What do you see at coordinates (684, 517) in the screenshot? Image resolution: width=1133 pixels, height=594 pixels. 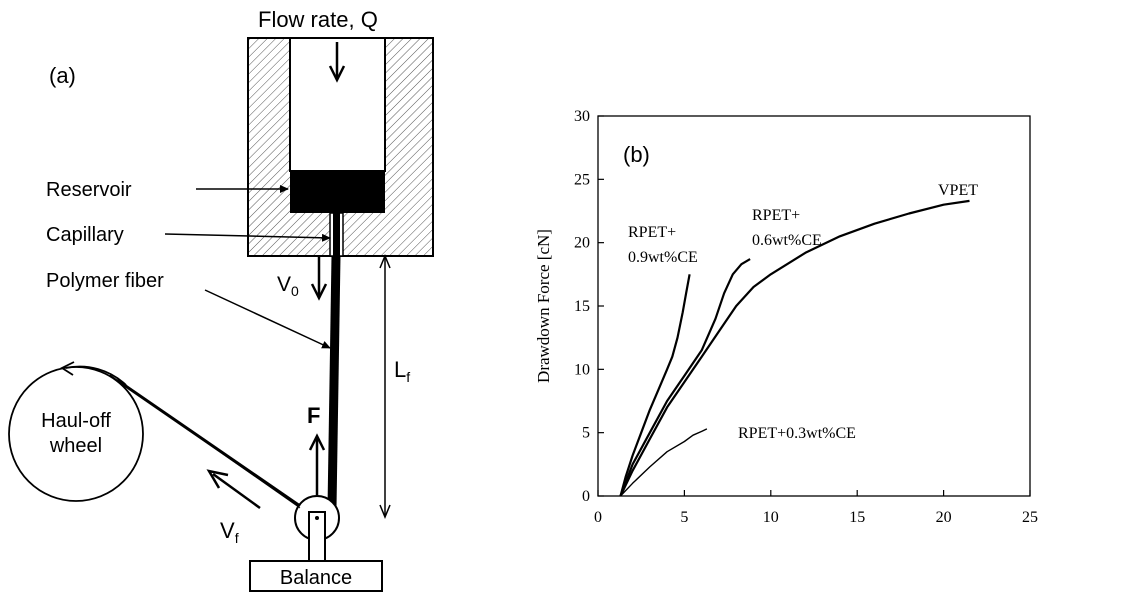 I see `x-tick-label: 5` at bounding box center [684, 517].